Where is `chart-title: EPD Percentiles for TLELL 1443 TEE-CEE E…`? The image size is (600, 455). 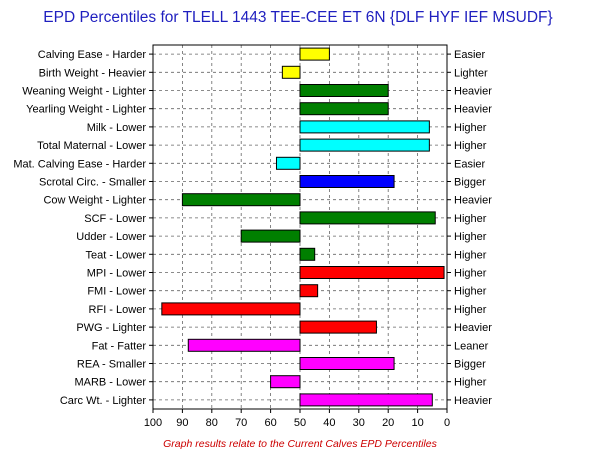
chart-title: EPD Percentiles for TLELL 1443 TEE-CEE E… is located at coordinates (297, 17).